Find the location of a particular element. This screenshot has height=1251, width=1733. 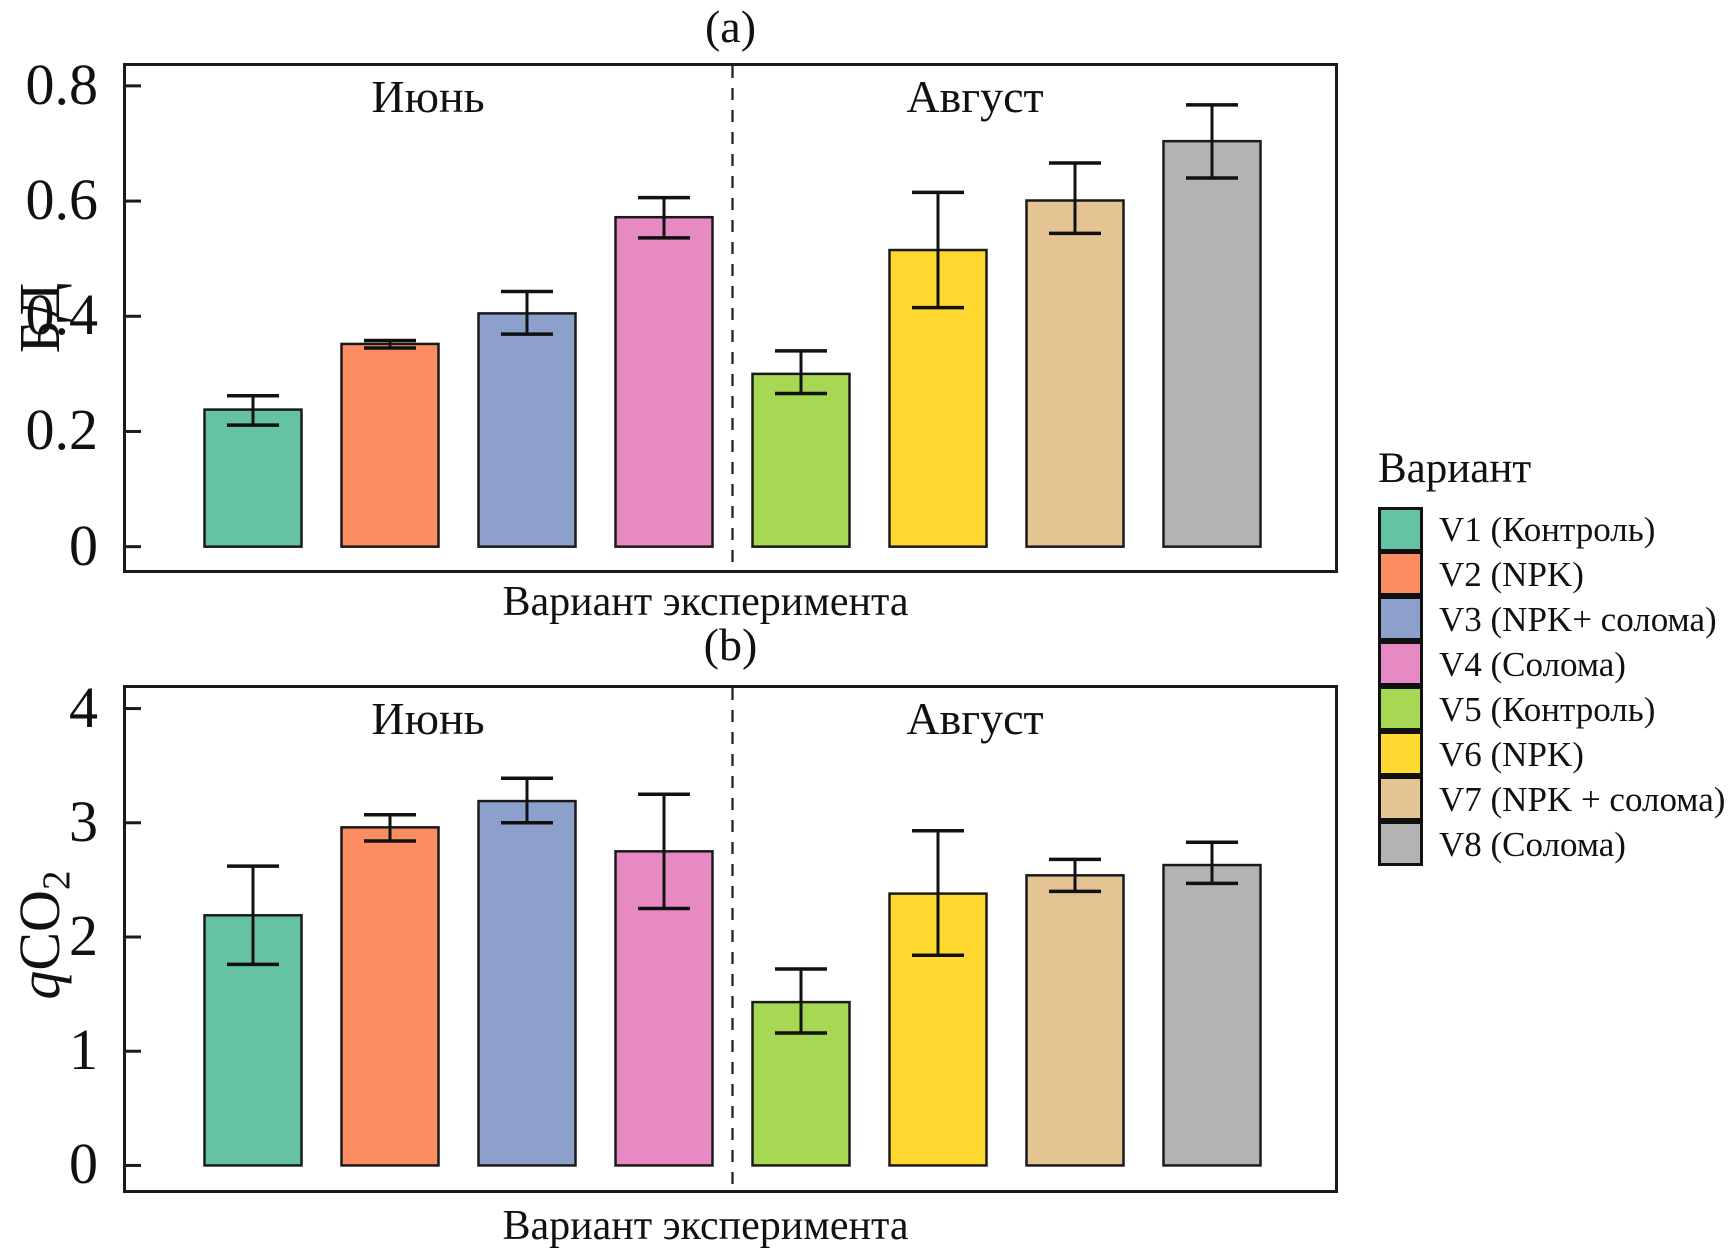

panel-a-y-tick-label: 0.2 is located at coordinates (62, 430).